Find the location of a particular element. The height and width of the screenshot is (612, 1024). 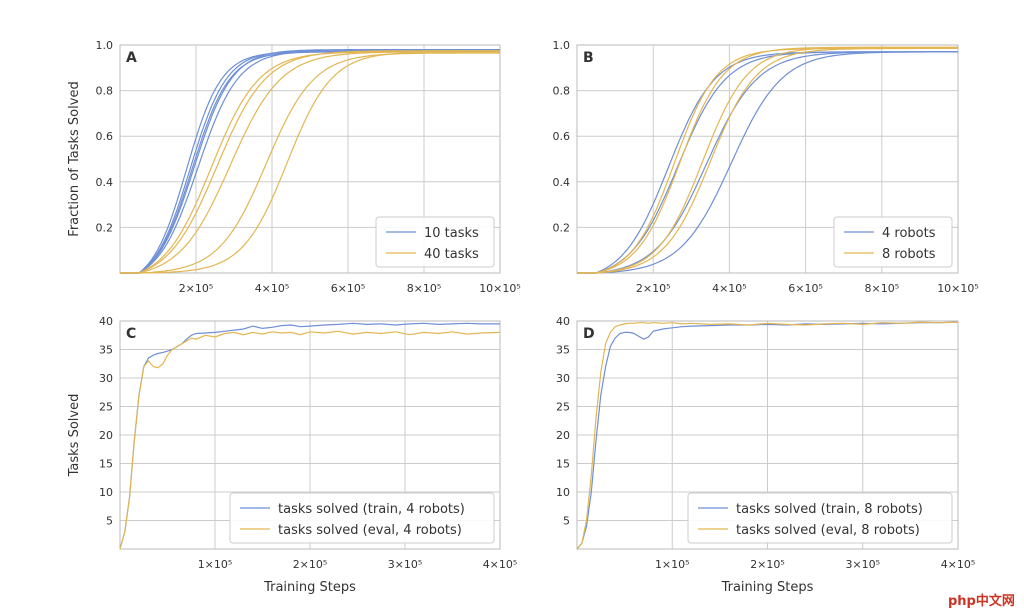

panel-a-xtick-label-2: 6×10⁵ is located at coordinates (348, 288).